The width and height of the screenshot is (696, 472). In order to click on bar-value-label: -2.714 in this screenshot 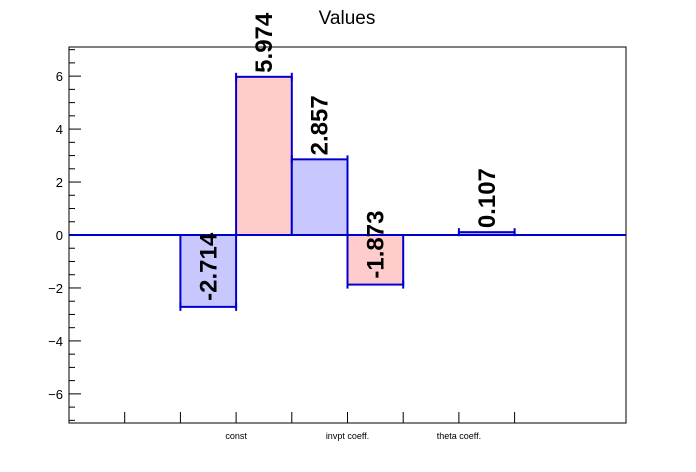, I will do `click(208, 266)`.